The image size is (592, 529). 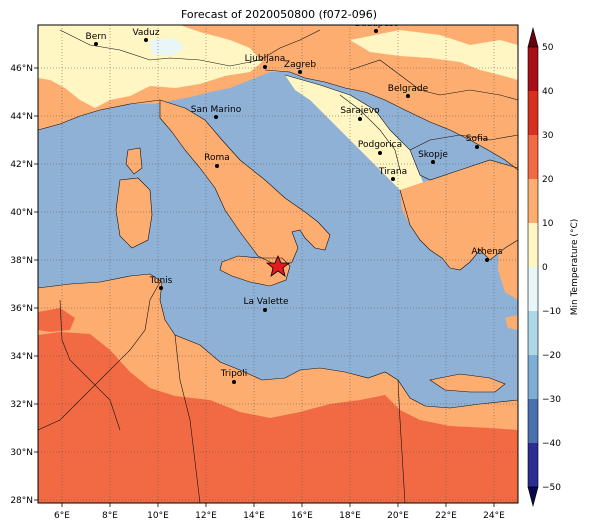 I want to click on land-greece, so click(x=459, y=215).